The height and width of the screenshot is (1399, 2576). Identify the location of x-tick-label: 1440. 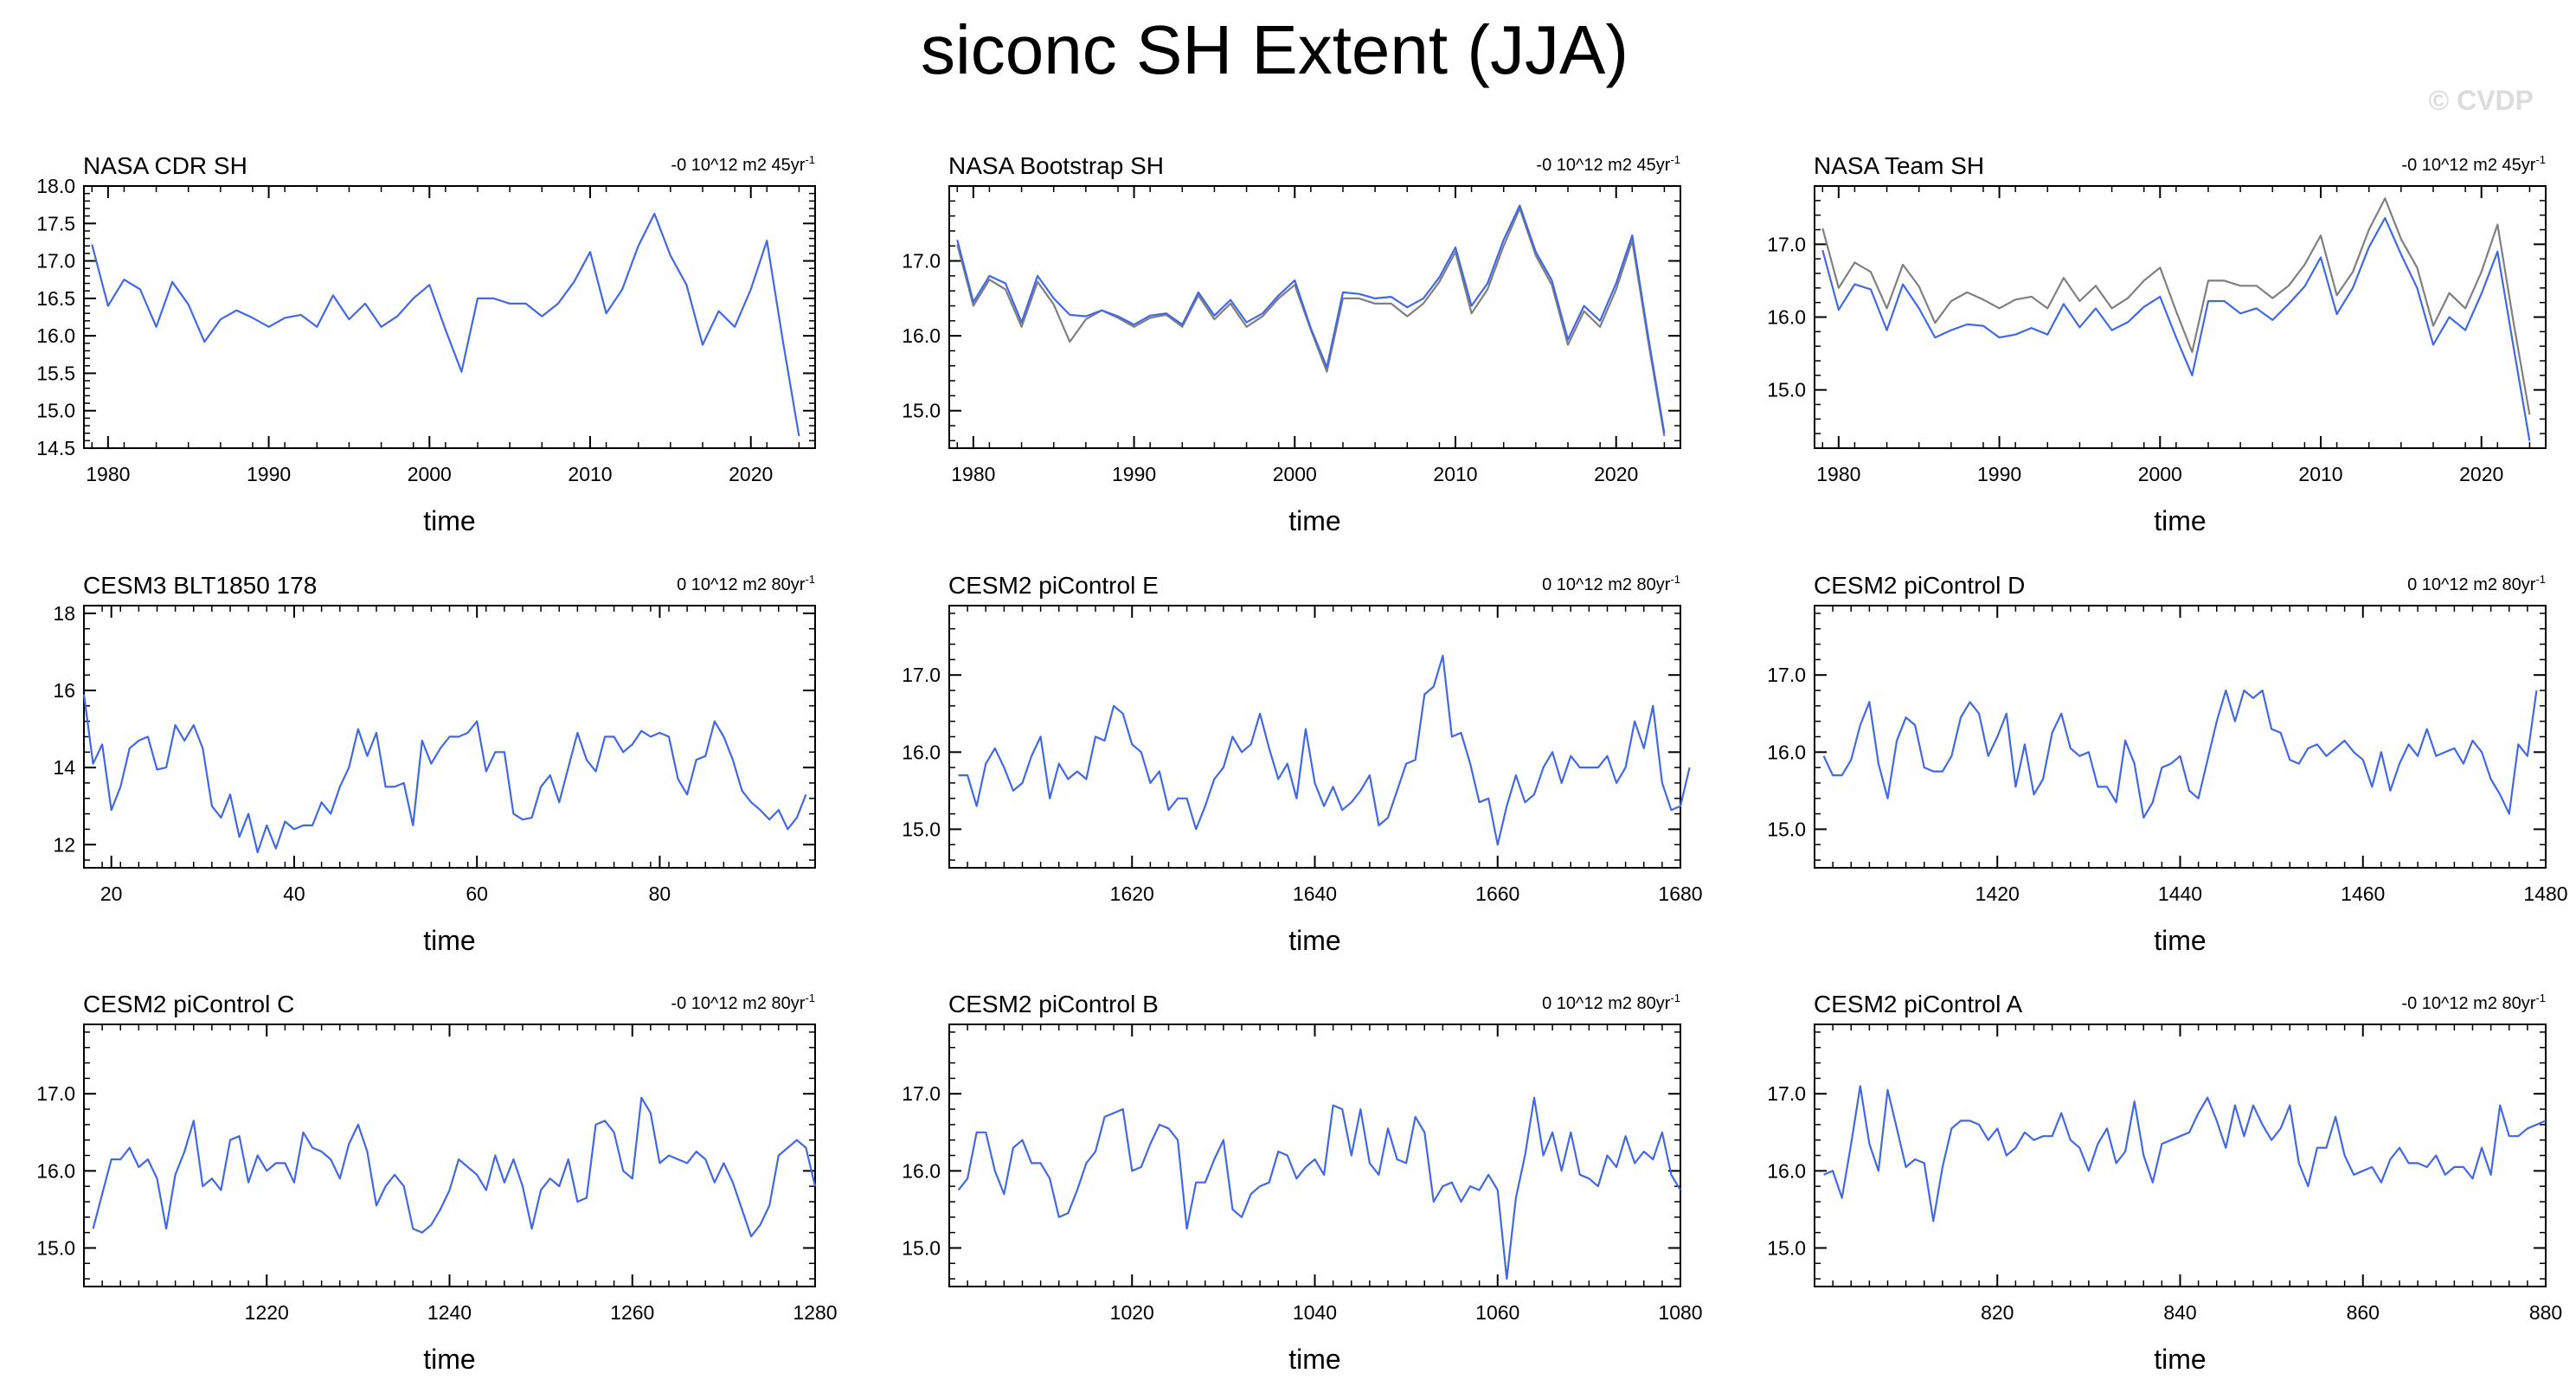
(2180, 893).